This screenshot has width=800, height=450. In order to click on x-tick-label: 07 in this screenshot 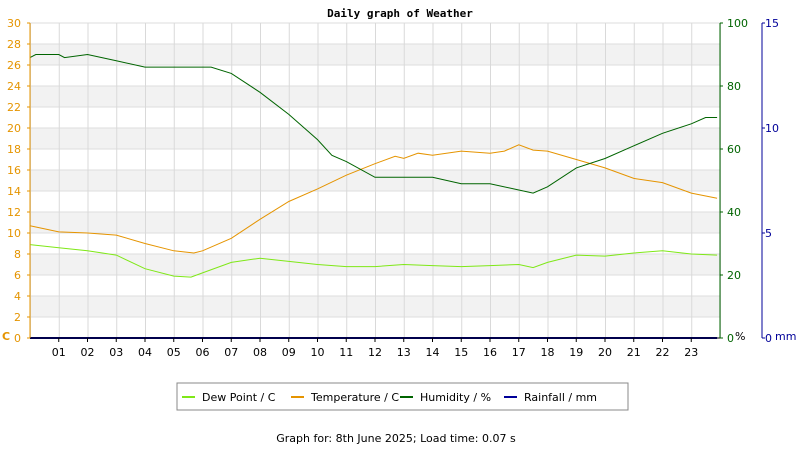, I will do `click(231, 352)`.